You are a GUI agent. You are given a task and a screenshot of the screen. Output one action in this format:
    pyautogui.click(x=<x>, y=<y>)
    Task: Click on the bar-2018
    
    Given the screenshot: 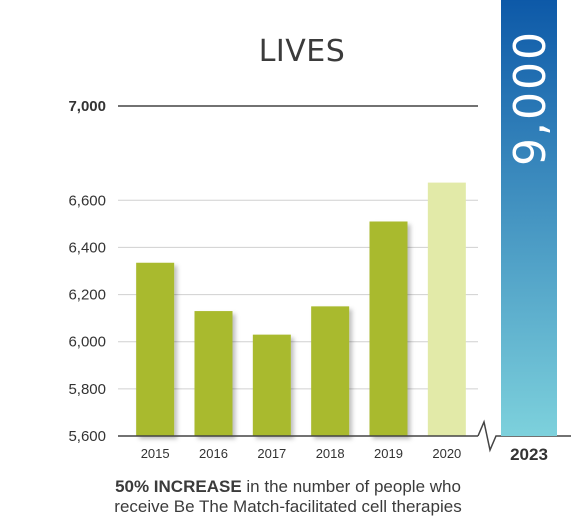 What is the action you would take?
    pyautogui.click(x=330, y=371)
    